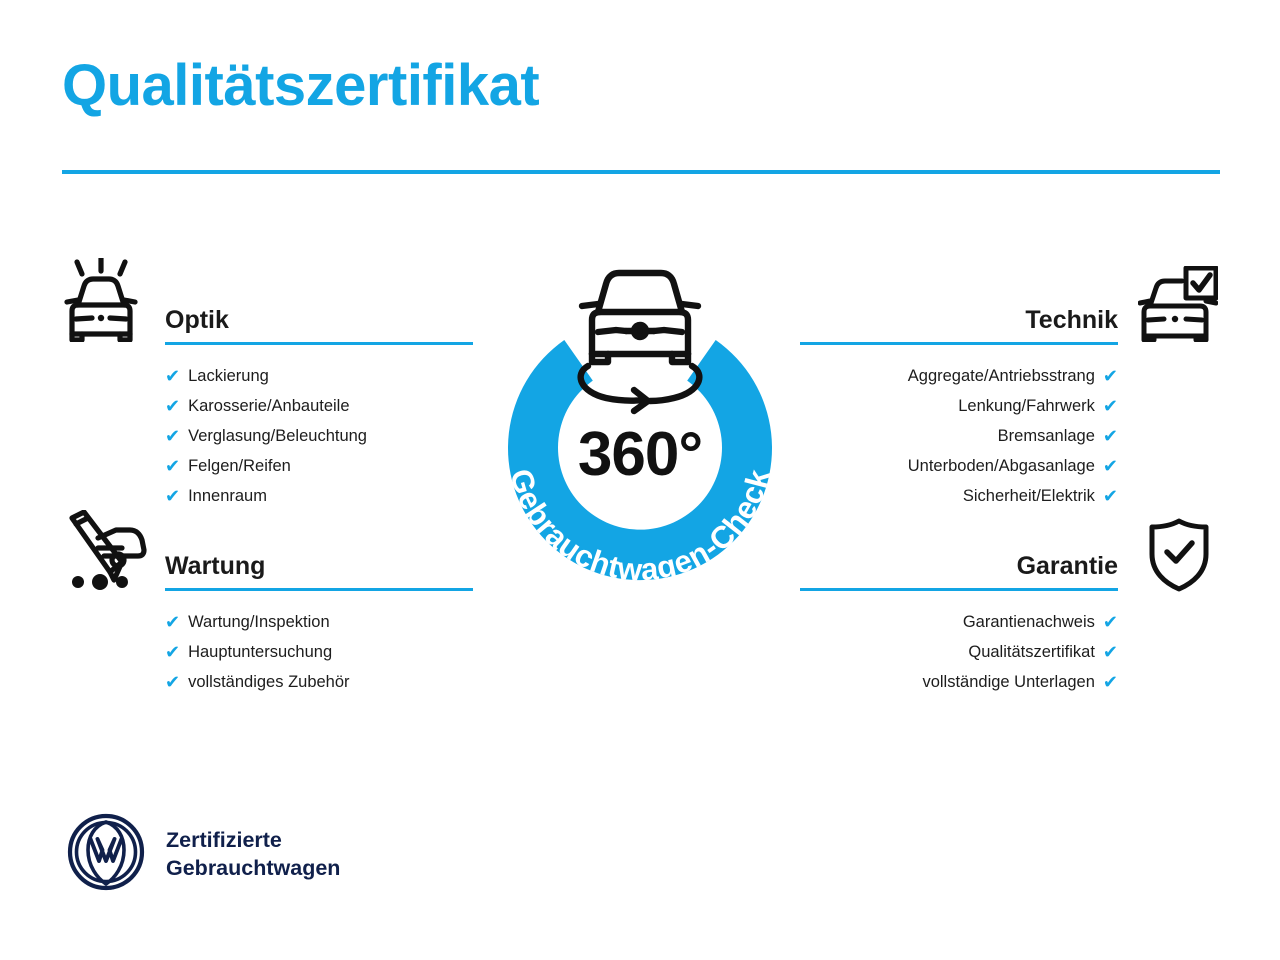 This screenshot has width=1280, height=960. I want to click on list-item-label: Karosserie/Anbauteile, so click(269, 406).